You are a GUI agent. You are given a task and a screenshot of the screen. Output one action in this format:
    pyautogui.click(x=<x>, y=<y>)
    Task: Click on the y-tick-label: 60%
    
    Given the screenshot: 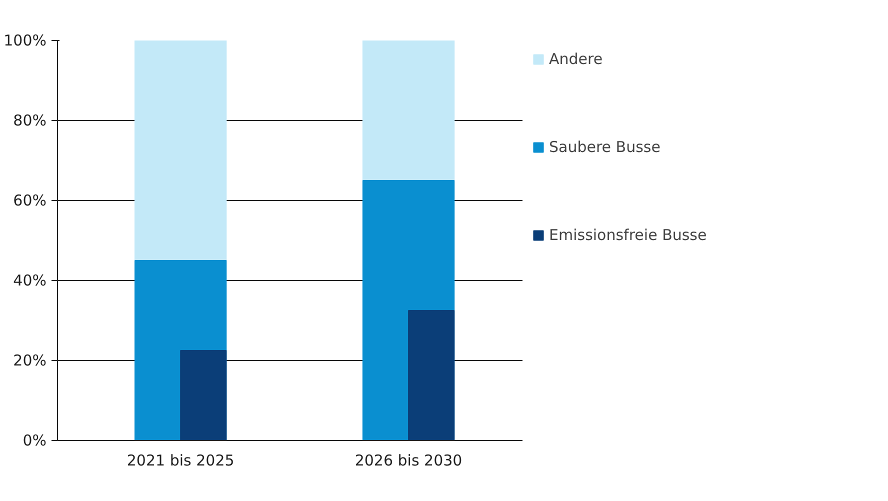 What is the action you would take?
    pyautogui.click(x=30, y=201)
    